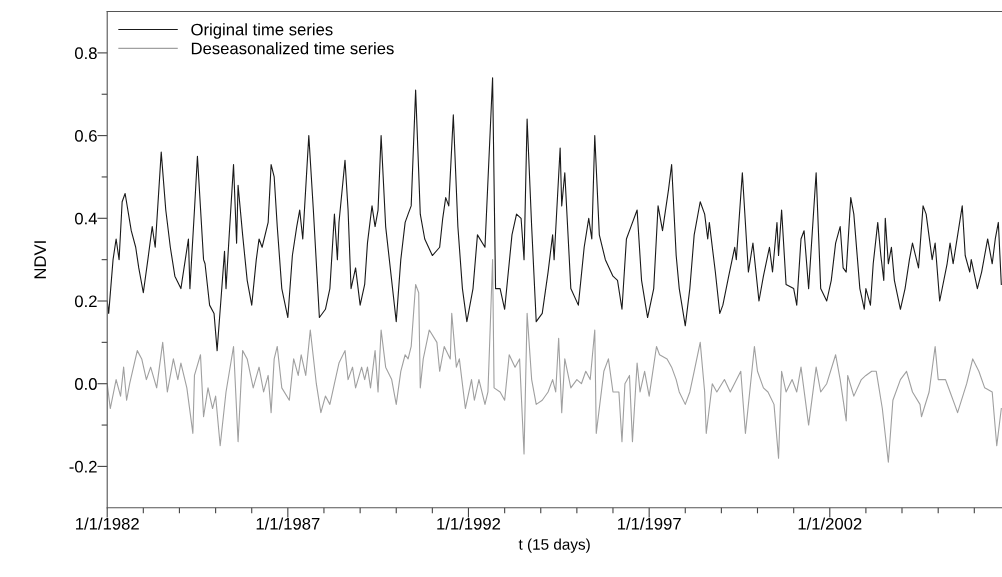 The height and width of the screenshot is (577, 1002). Describe the element at coordinates (85, 136) in the screenshot. I see `y-tick-label: 0.6` at that location.